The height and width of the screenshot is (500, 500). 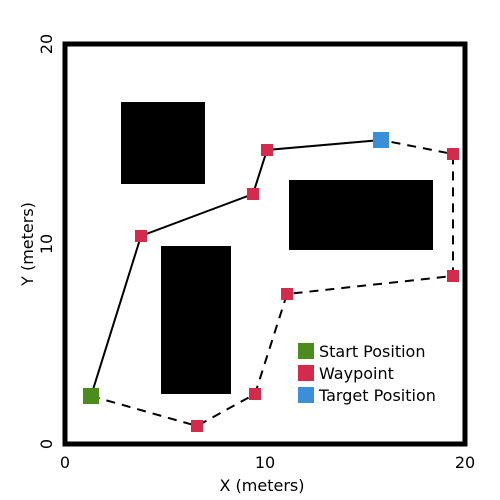 What do you see at coordinates (91, 396) in the screenshot?
I see `start-position-marker` at bounding box center [91, 396].